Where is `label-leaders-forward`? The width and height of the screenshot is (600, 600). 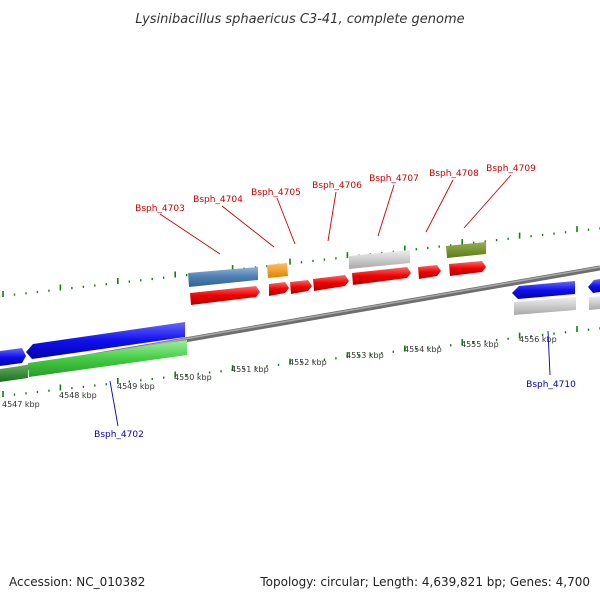
label-leaders-forward is located at coordinates (335, 214).